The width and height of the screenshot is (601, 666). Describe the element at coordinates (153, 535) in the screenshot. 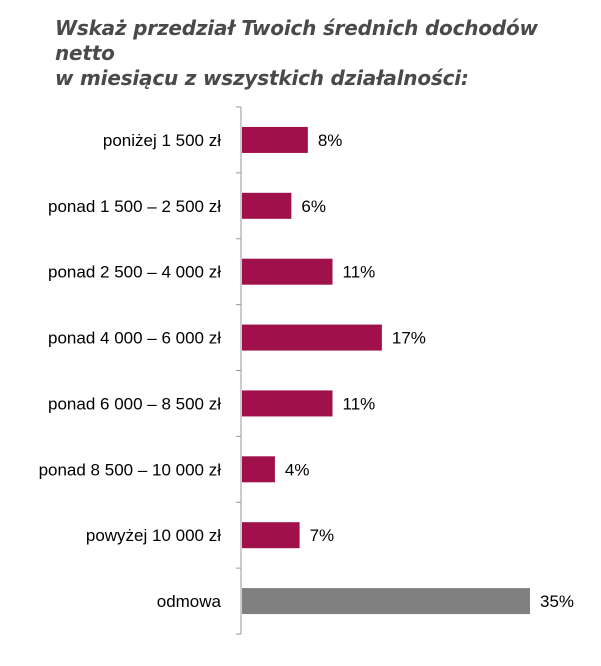

I see `category-label: powyżej 10 000 zł` at that location.